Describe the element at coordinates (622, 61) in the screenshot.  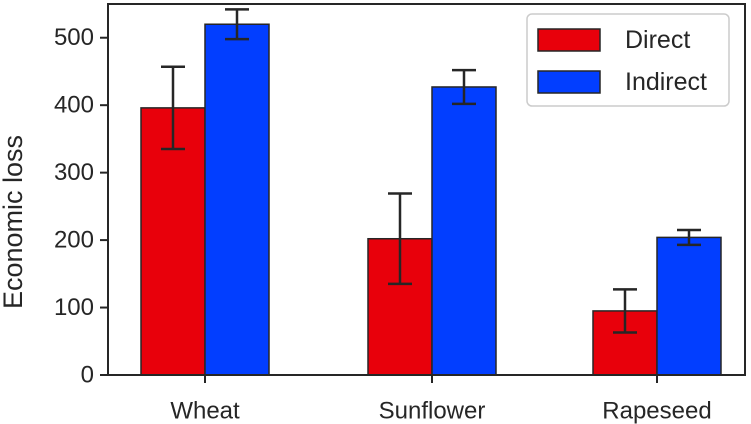
I see `legend-items: Direct Indirect` at that location.